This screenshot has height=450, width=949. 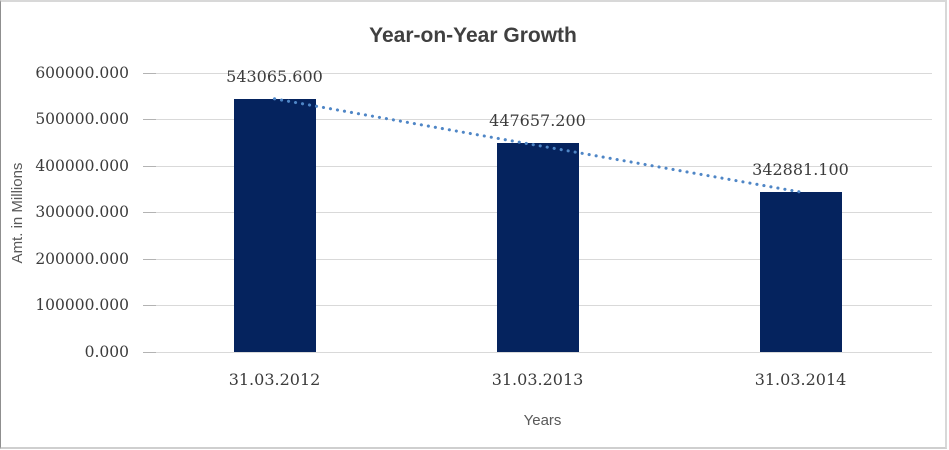 I want to click on y-tick-label: 300000.000, so click(x=82, y=212).